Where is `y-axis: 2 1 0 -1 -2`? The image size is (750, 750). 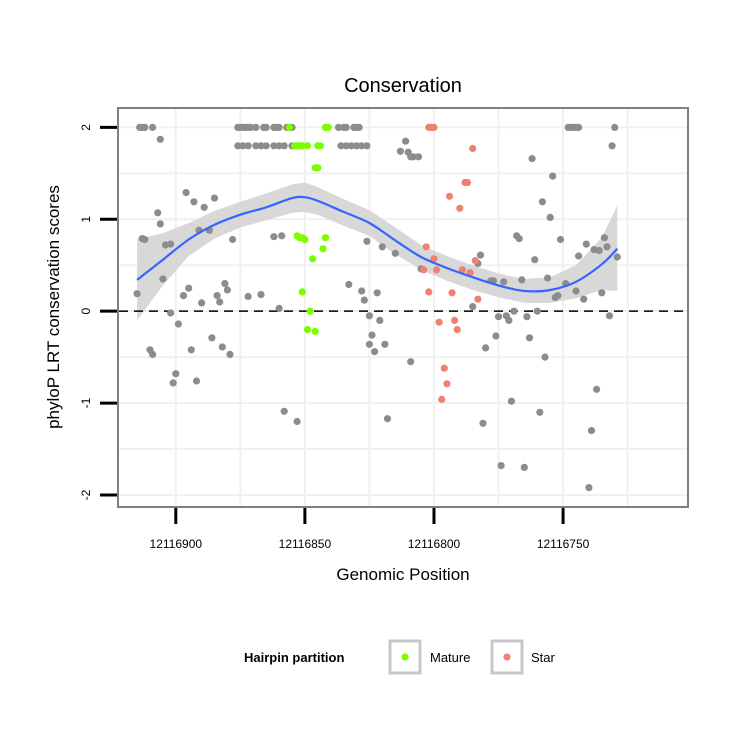
y-axis: 2 1 0 -1 -2 is located at coordinates (98, 312).